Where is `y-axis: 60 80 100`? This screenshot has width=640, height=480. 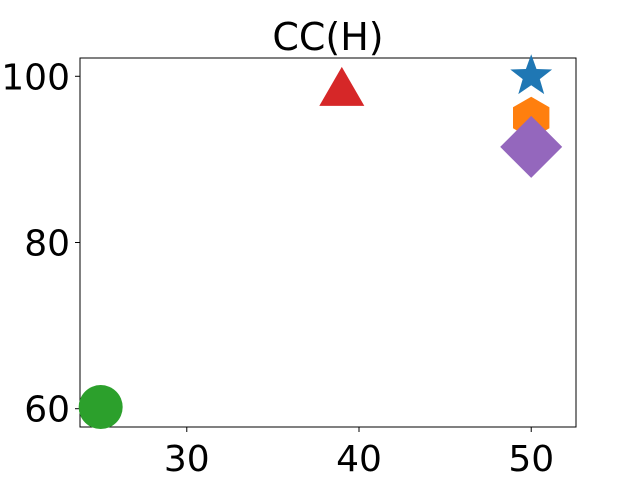 y-axis: 60 80 100 is located at coordinates (40, 244).